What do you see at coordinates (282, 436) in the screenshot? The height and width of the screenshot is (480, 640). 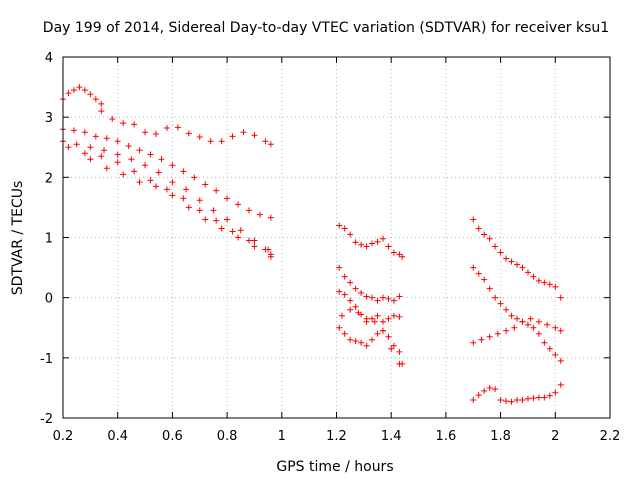 I see `x-tick-label: 1` at bounding box center [282, 436].